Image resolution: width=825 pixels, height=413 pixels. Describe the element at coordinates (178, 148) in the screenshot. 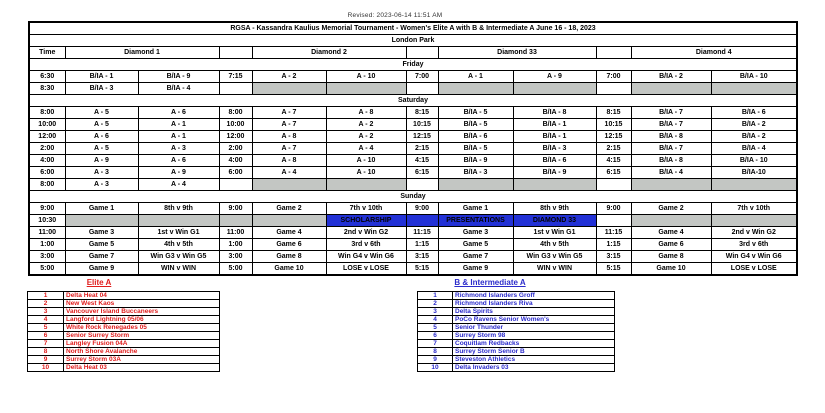

I see `matchup-cell: A - 3` at that location.